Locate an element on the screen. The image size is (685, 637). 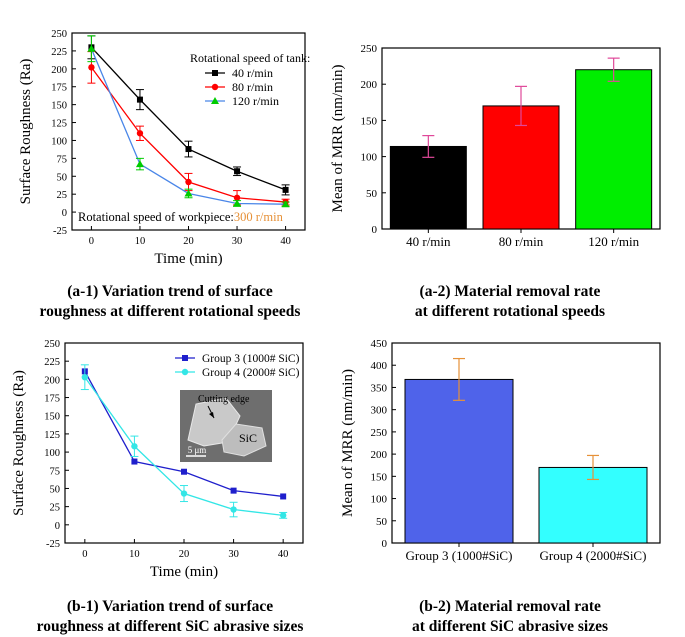
b2-ytick-label: 300 is located at coordinates (379, 411).